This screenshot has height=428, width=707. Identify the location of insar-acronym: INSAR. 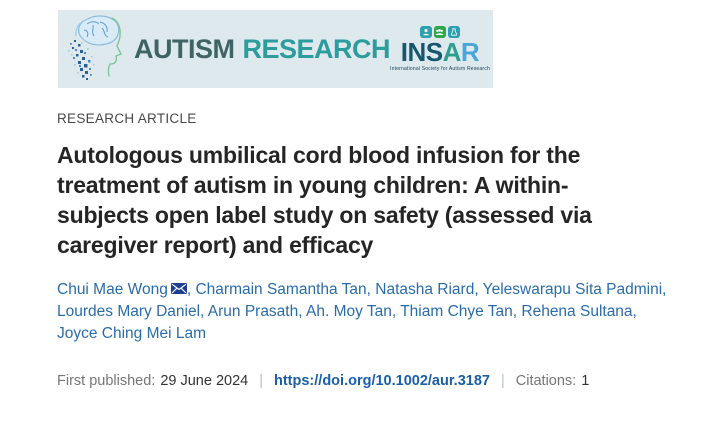
(440, 52).